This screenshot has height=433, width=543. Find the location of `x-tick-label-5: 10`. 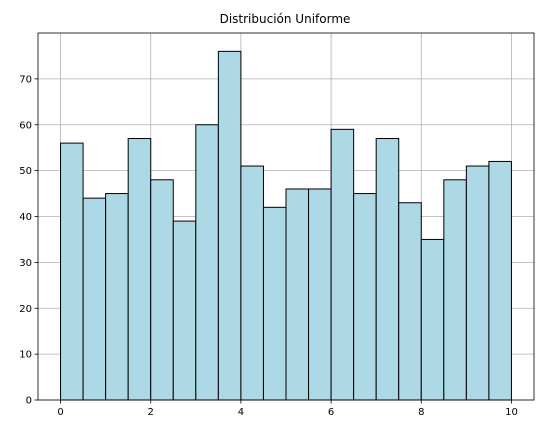

x-tick-label-5: 10 is located at coordinates (511, 412).